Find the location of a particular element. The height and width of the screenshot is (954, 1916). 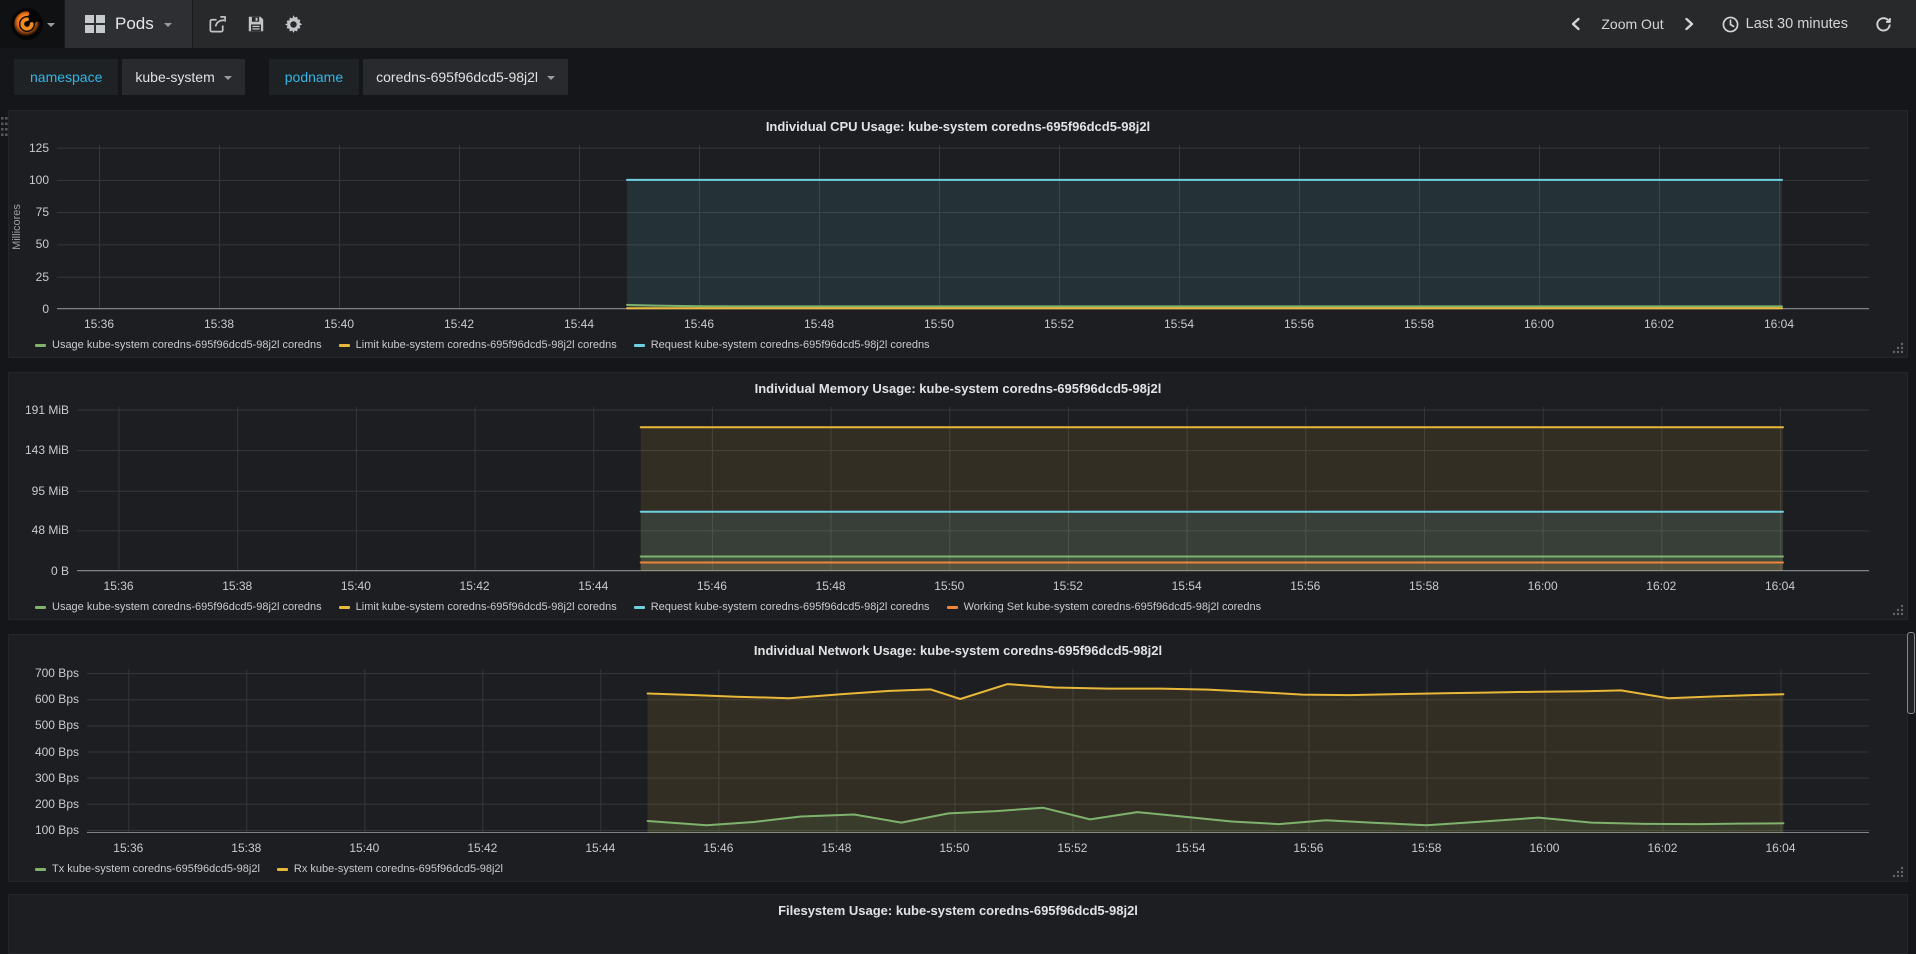

timepicker-controls: Zoom Out Last 30 minutes is located at coordinates (1737, 24).